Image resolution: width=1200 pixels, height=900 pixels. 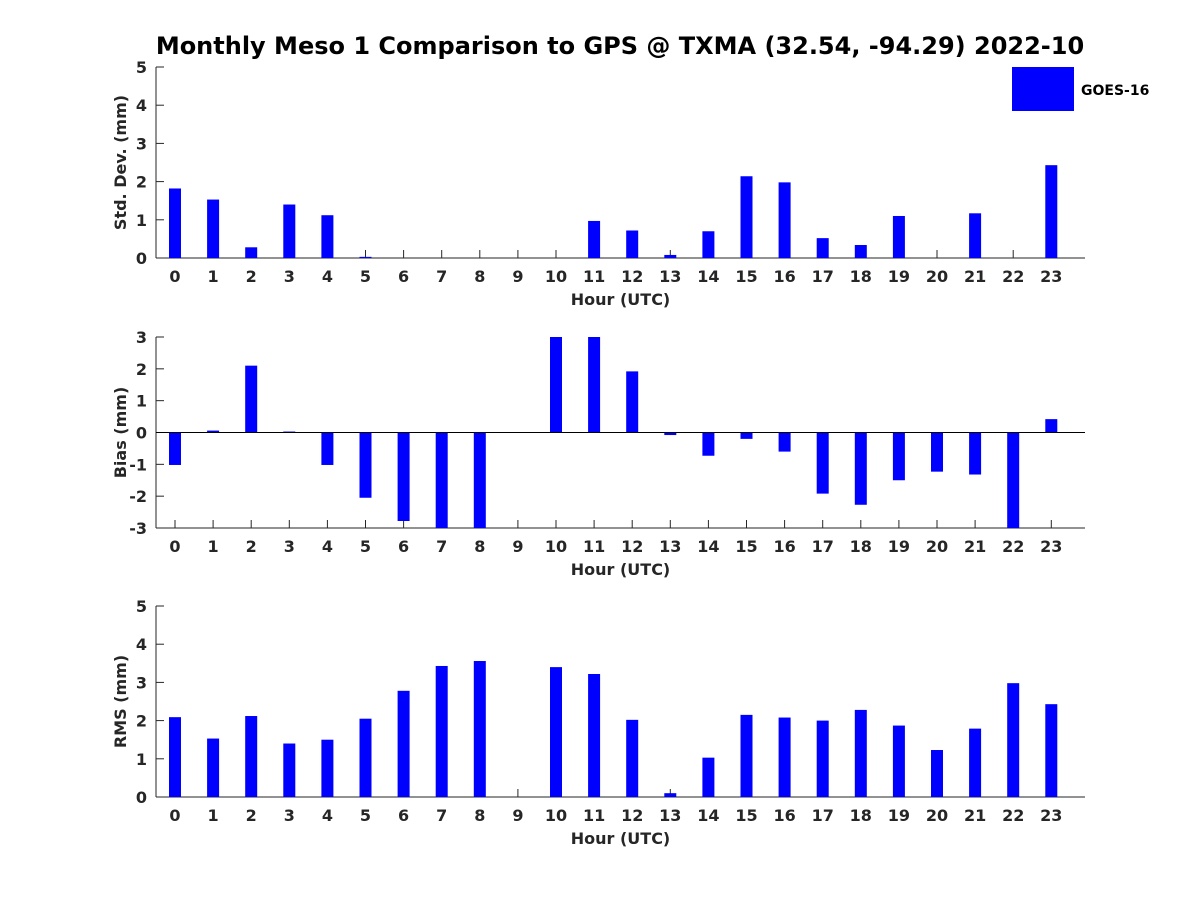 I want to click on y-tick-label: 4, so click(x=141, y=105).